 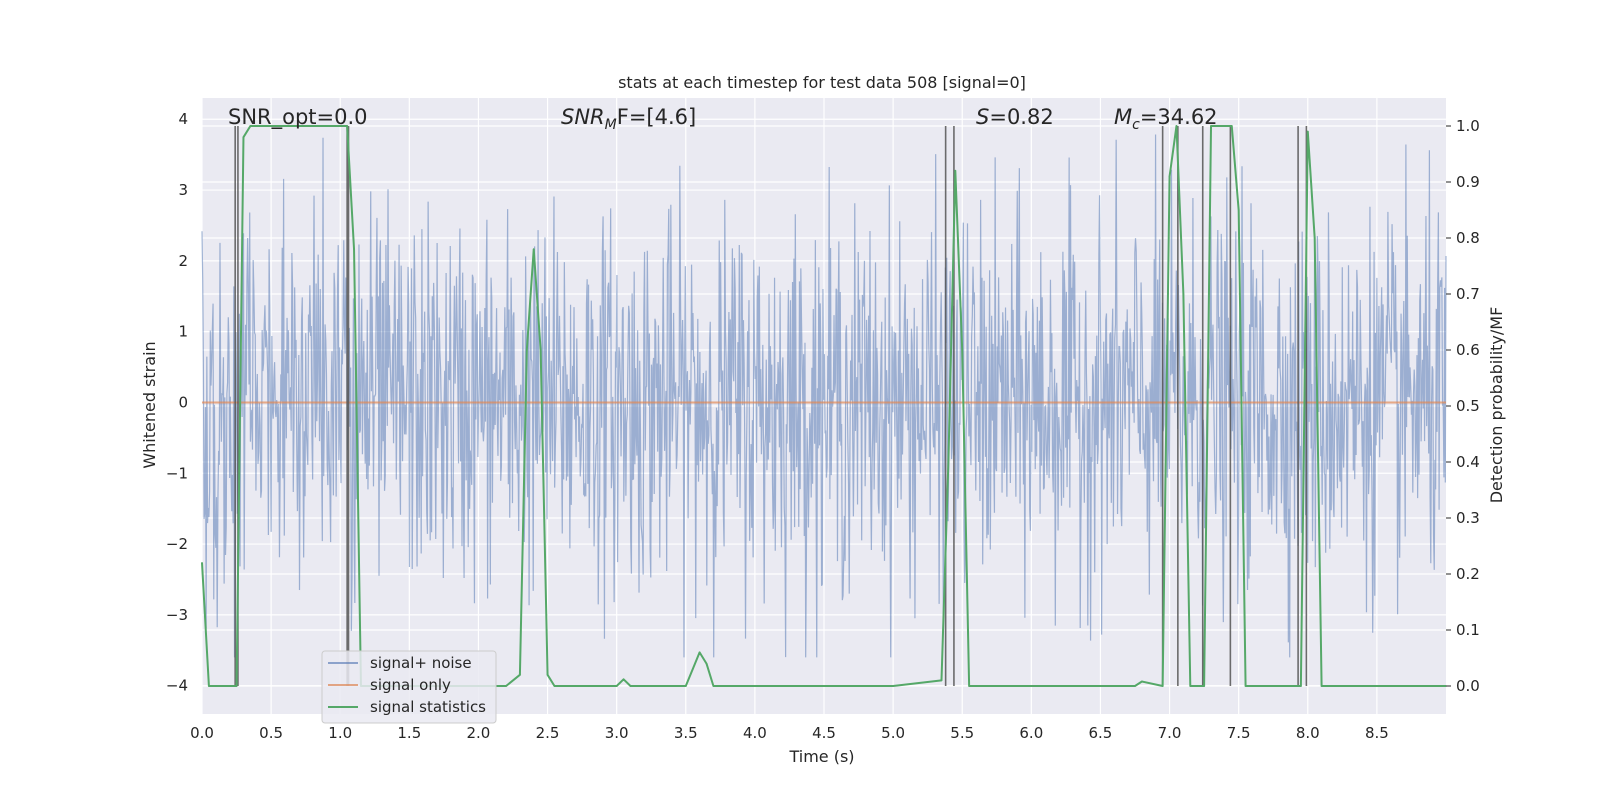 What do you see at coordinates (177, 402) in the screenshot?
I see `y-axis-ticks: −4 −3 −2 −1 0 1 2 3 4` at bounding box center [177, 402].